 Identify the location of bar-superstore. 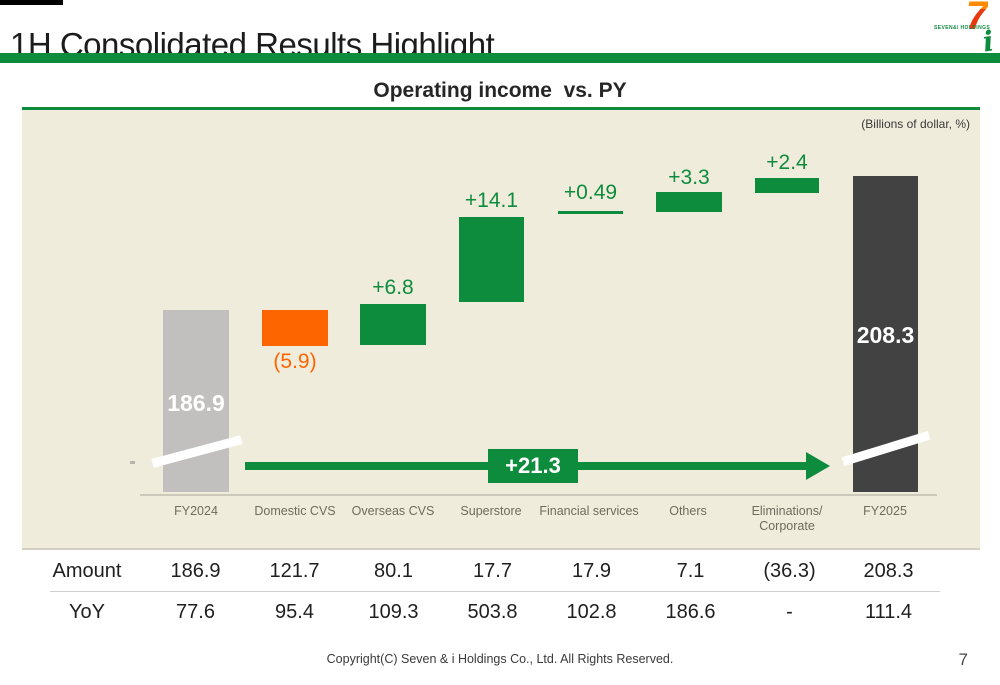
(491, 259).